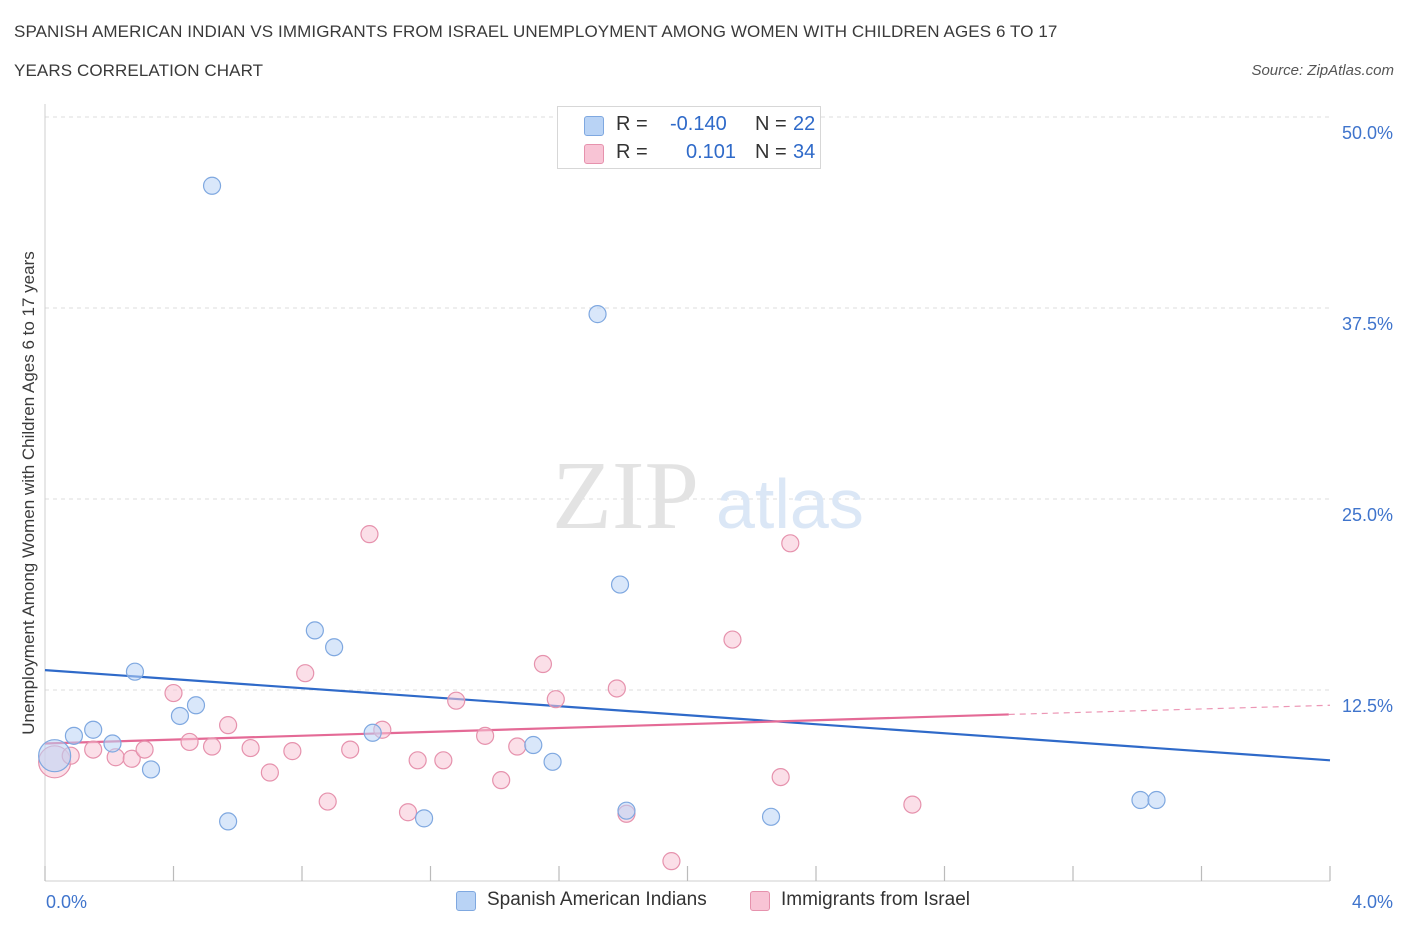 The height and width of the screenshot is (930, 1406). Describe the element at coordinates (698, 124) in the screenshot. I see `legend-r-value: -0.140` at that location.